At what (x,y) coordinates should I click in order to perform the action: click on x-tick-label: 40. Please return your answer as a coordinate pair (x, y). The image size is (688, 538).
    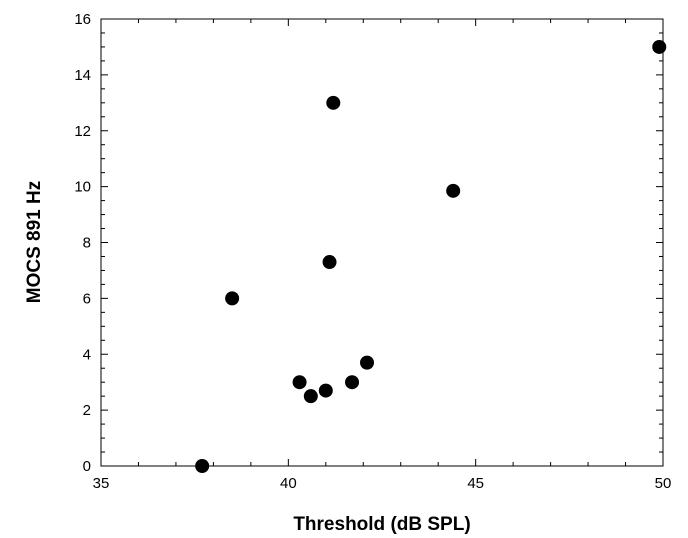
    Looking at the image, I should click on (288, 483).